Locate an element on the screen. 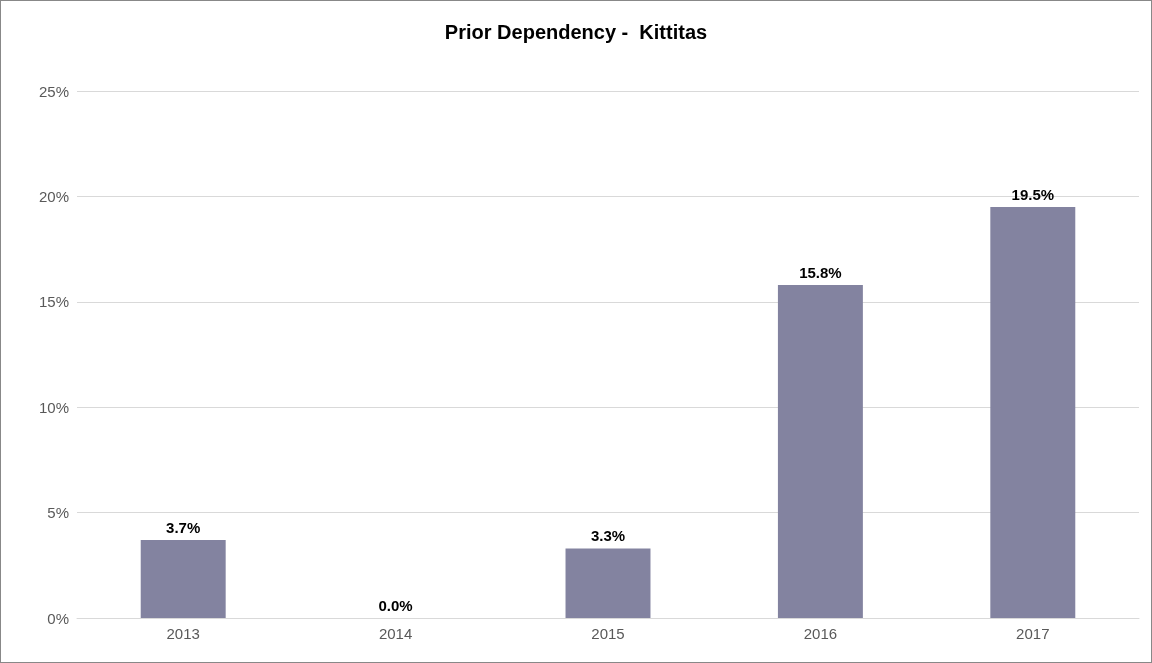 The height and width of the screenshot is (663, 1152). data-label: 3.7% is located at coordinates (183, 527).